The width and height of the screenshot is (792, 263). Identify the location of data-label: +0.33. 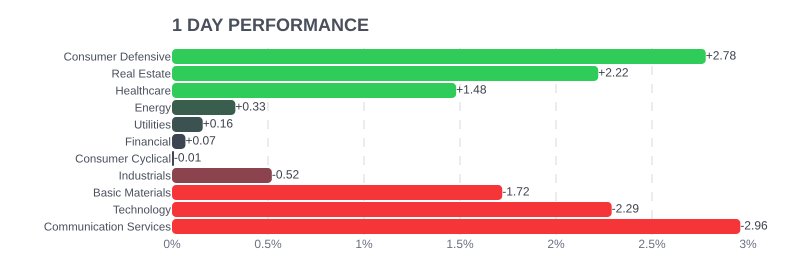
(250, 107).